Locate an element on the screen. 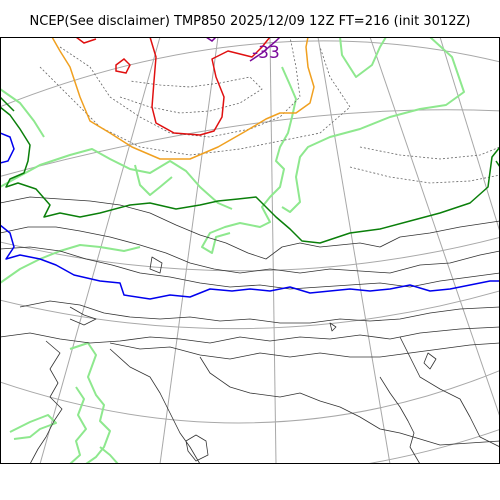 The height and width of the screenshot is (500, 500). isotherm-green is located at coordinates (7, 104).